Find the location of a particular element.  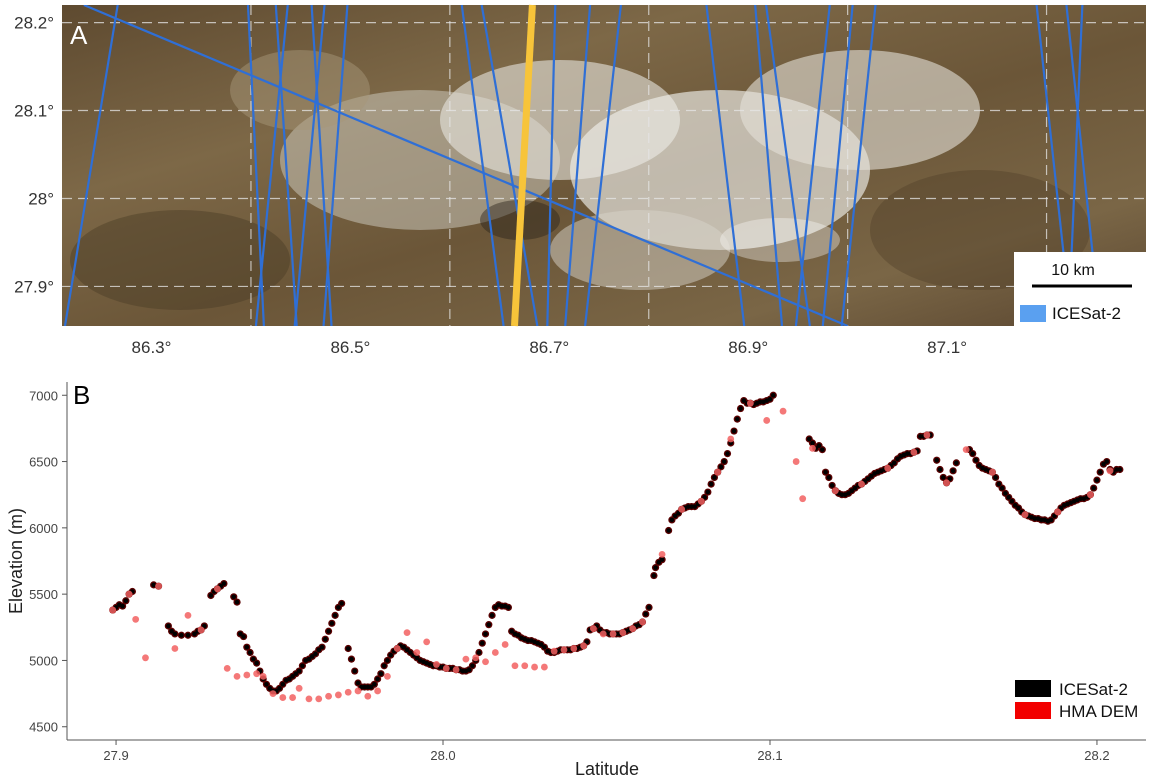

panel-b-label: B is located at coordinates (81, 395).